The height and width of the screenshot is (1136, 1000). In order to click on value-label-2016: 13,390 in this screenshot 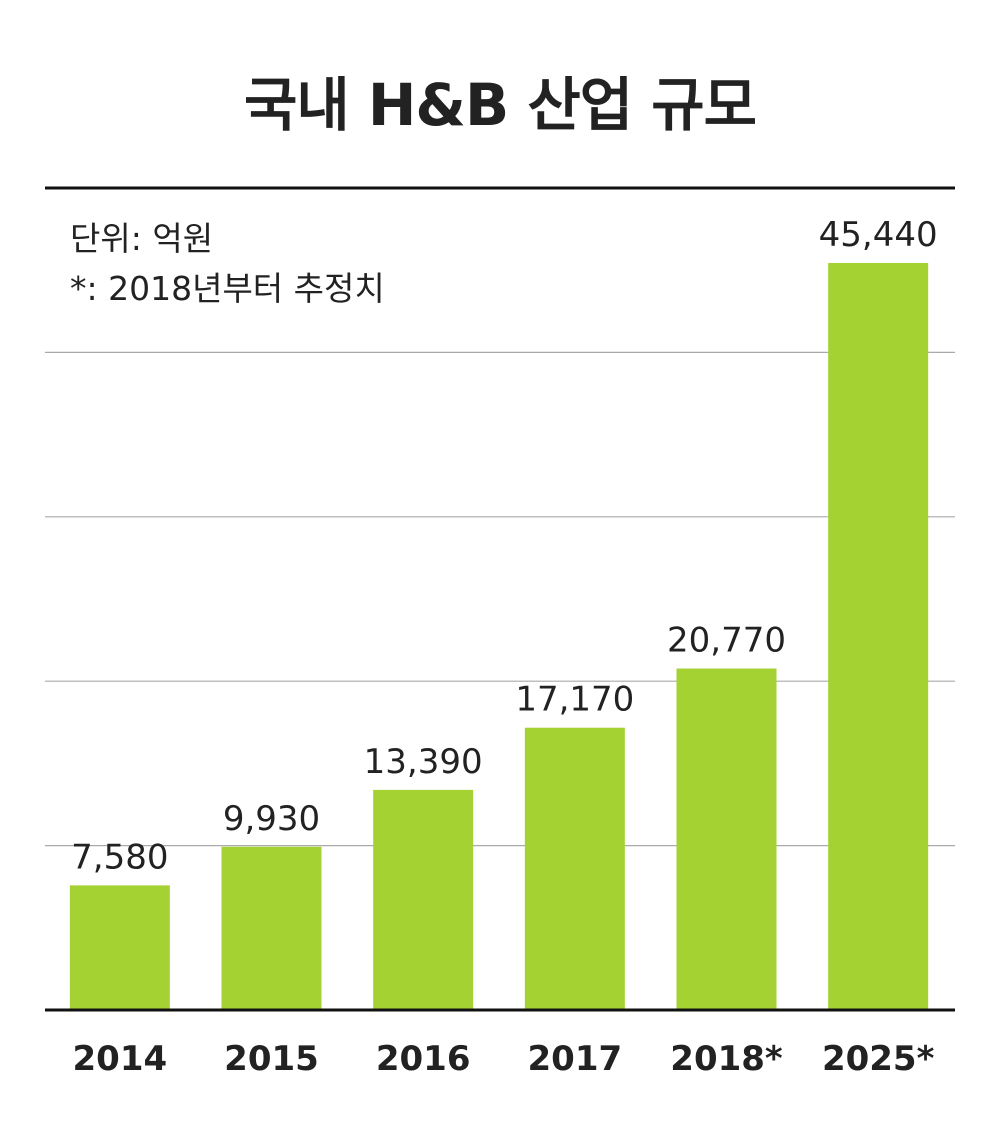, I will do `click(423, 762)`.